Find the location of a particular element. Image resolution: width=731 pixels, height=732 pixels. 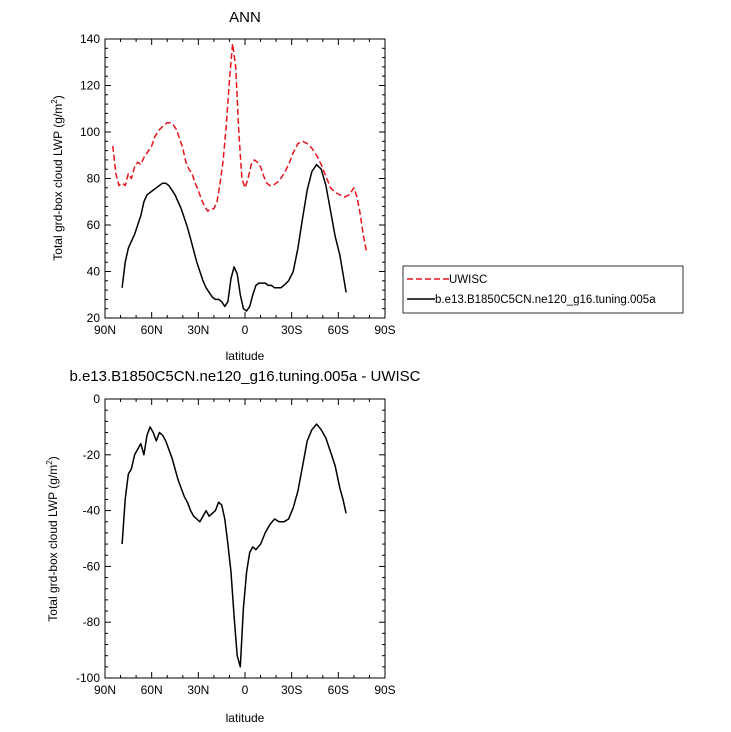

top-chart-lines is located at coordinates (240, 177).